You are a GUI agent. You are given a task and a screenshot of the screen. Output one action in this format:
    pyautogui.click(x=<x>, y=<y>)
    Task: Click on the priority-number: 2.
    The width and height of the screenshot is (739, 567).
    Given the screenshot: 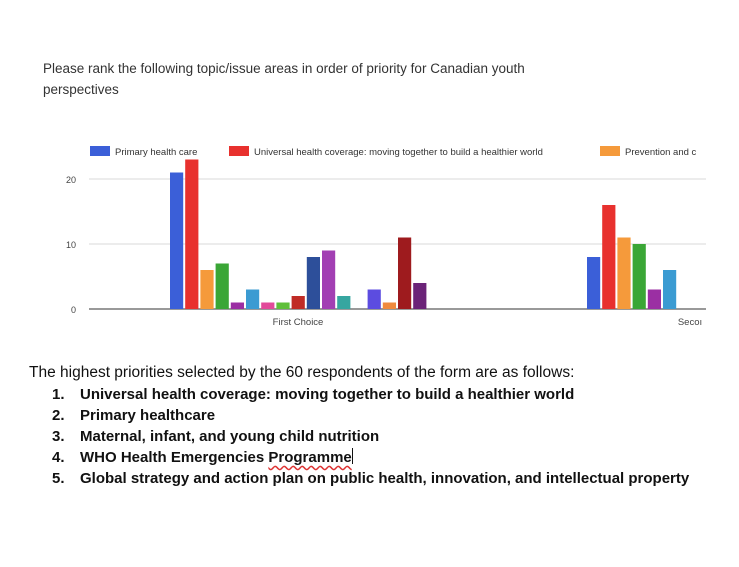 What is the action you would take?
    pyautogui.click(x=58, y=415)
    